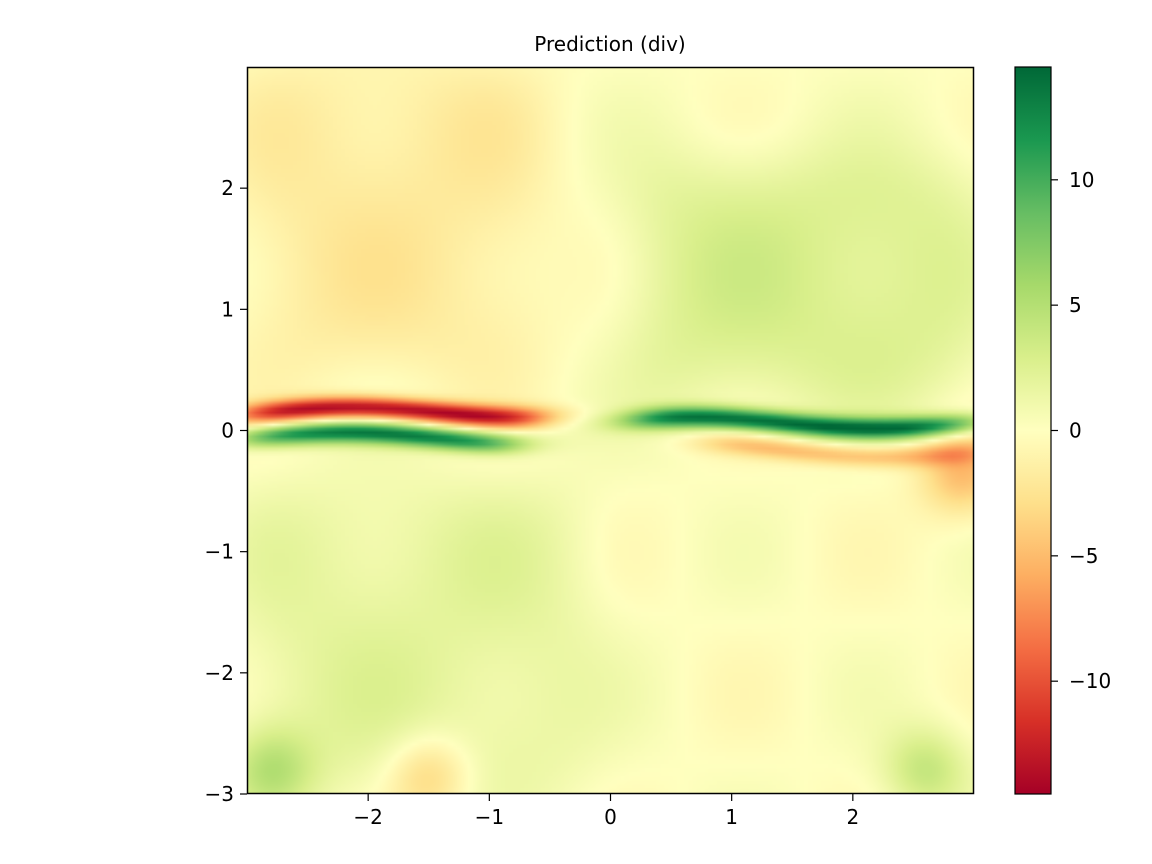 The width and height of the screenshot is (1152, 864). What do you see at coordinates (1033, 430) in the screenshot?
I see `colorbar` at bounding box center [1033, 430].